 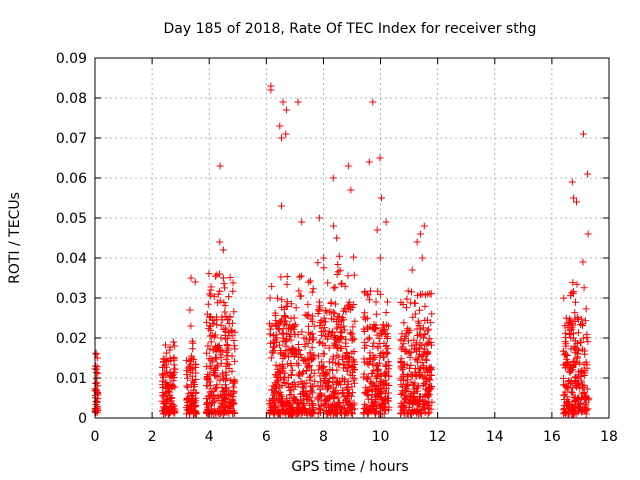 What do you see at coordinates (152, 437) in the screenshot?
I see `x-tick-label: 2` at bounding box center [152, 437].